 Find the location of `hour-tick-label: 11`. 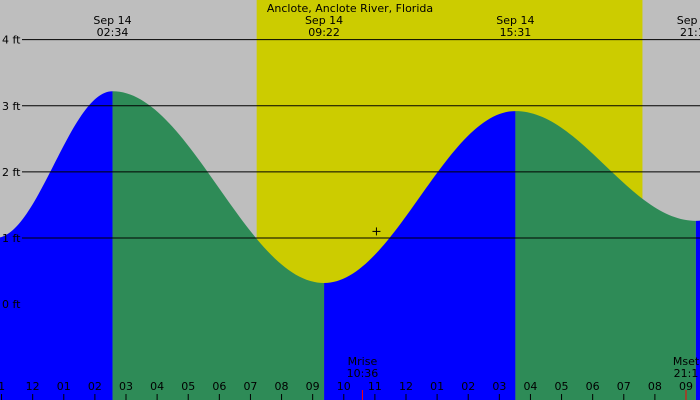

hour-tick-label: 11 is located at coordinates (375, 386).